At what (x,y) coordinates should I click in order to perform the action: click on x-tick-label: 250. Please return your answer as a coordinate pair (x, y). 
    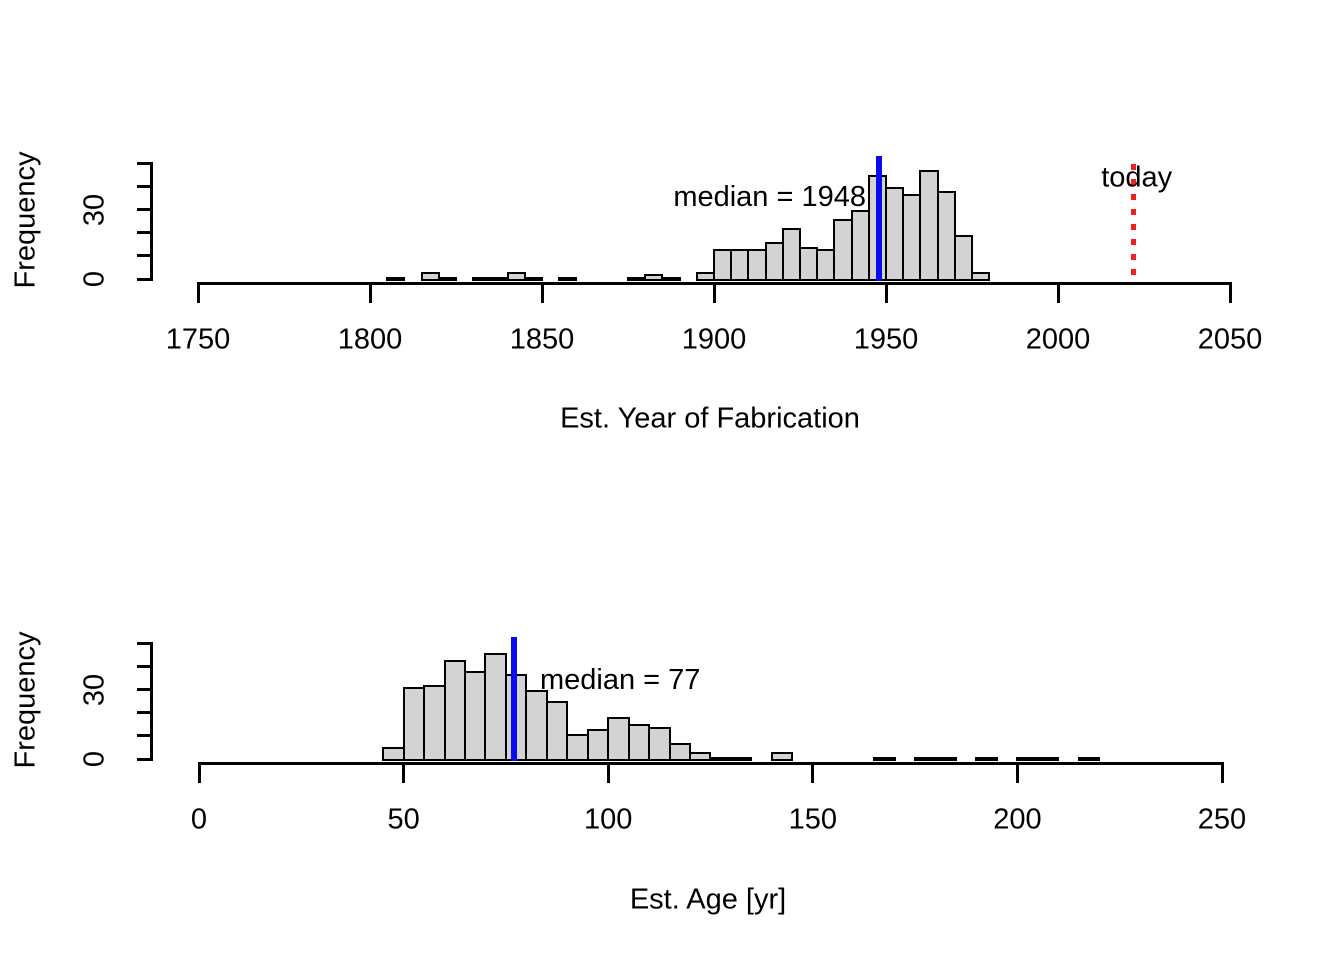
    Looking at the image, I should click on (1222, 819).